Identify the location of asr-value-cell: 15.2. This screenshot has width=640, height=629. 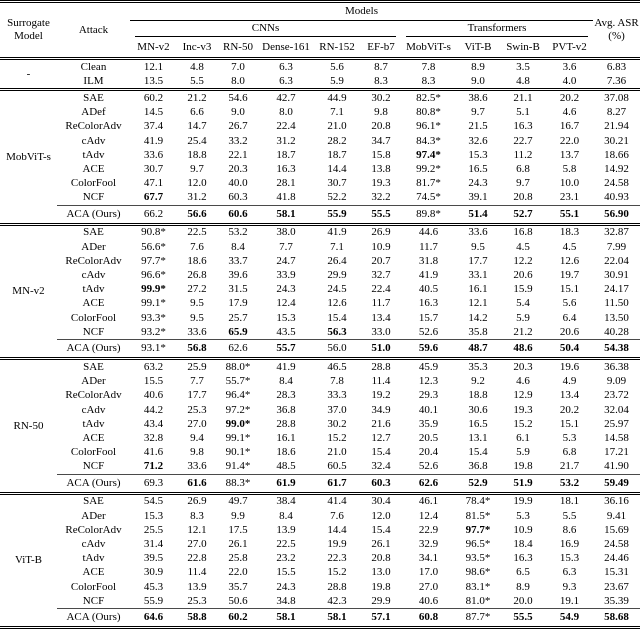
(337, 572).